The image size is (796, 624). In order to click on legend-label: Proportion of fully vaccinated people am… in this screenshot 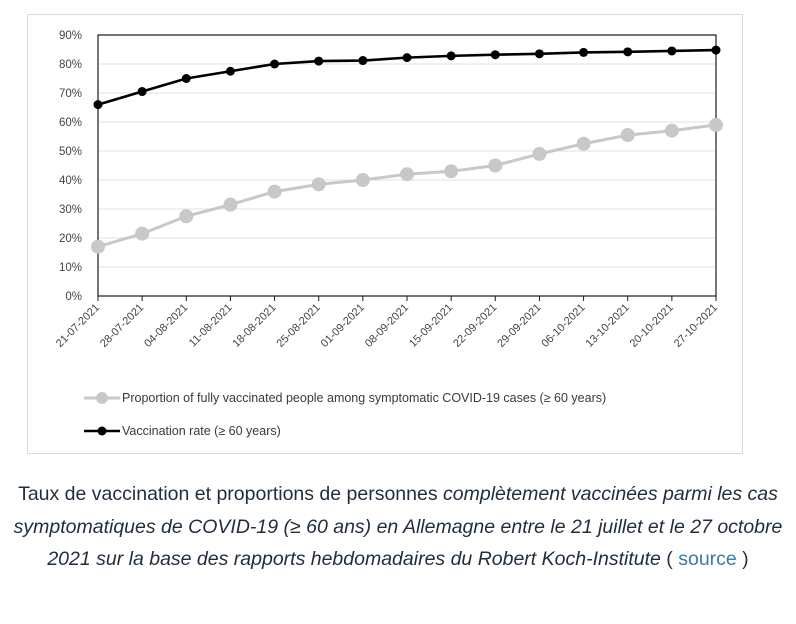, I will do `click(364, 398)`.